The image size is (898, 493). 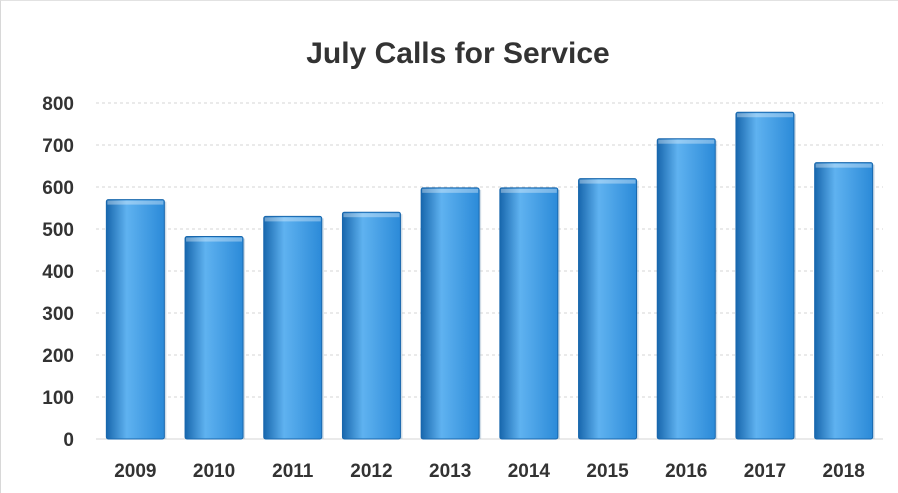 I want to click on x-tick-label: 2010, so click(x=214, y=471).